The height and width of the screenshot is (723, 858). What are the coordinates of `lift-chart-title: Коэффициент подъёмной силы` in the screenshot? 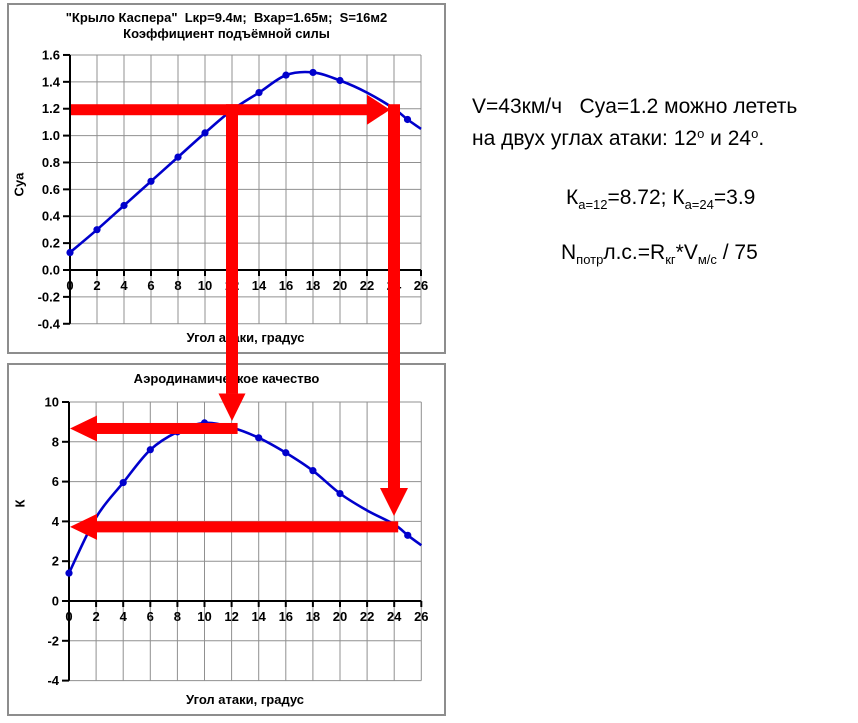 It's located at (226, 33).